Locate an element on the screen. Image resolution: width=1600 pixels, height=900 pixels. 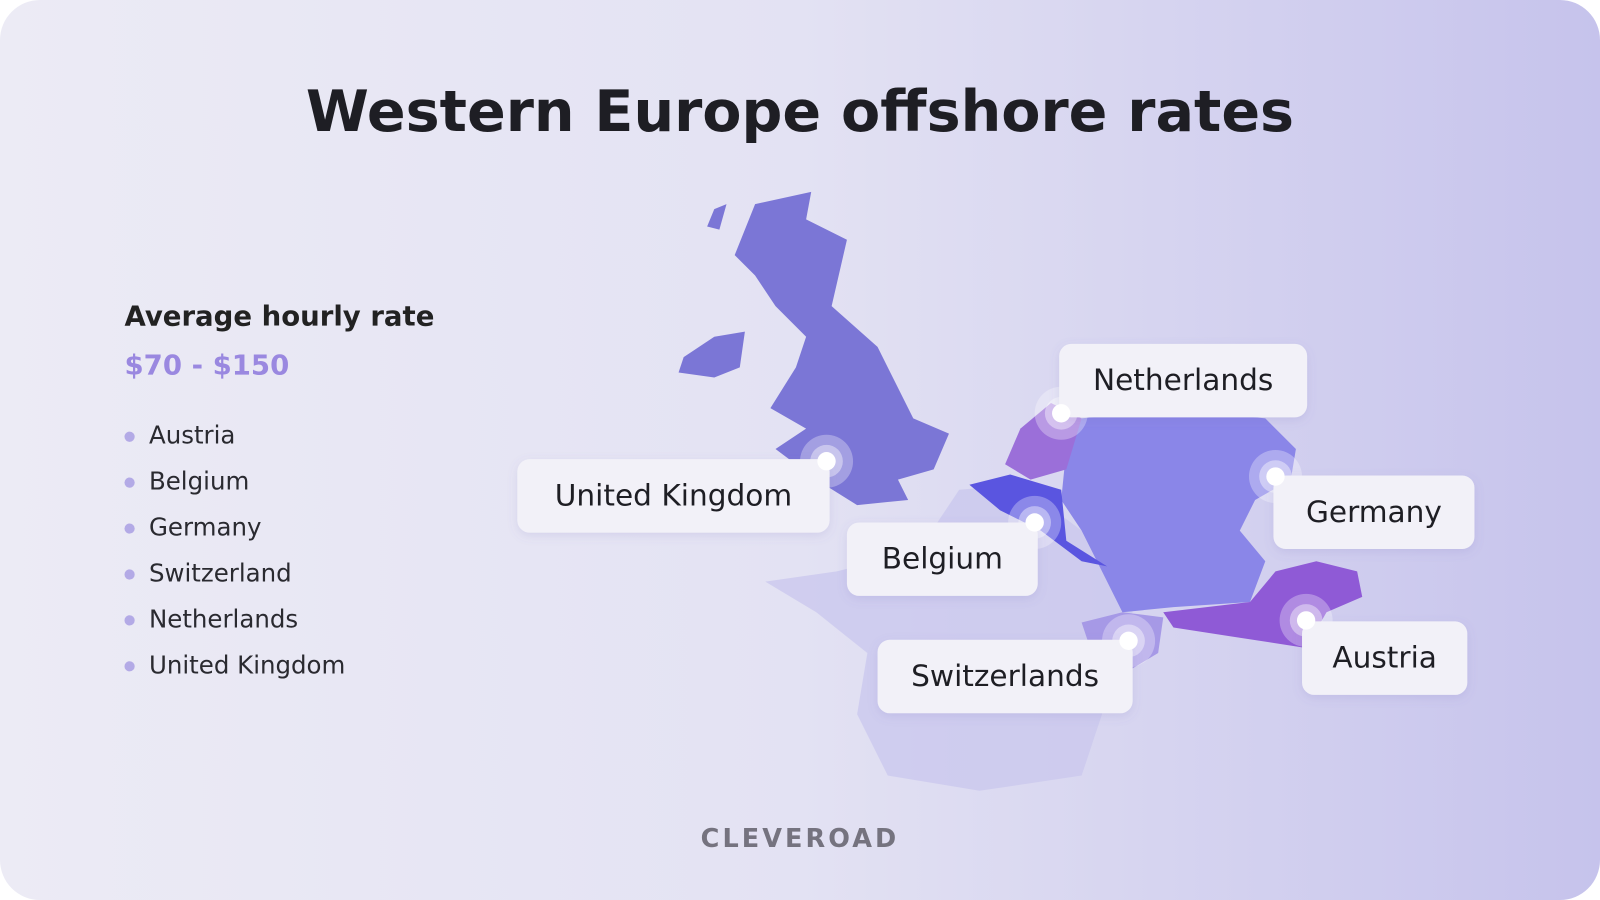
country-item: Belgium is located at coordinates (199, 481).